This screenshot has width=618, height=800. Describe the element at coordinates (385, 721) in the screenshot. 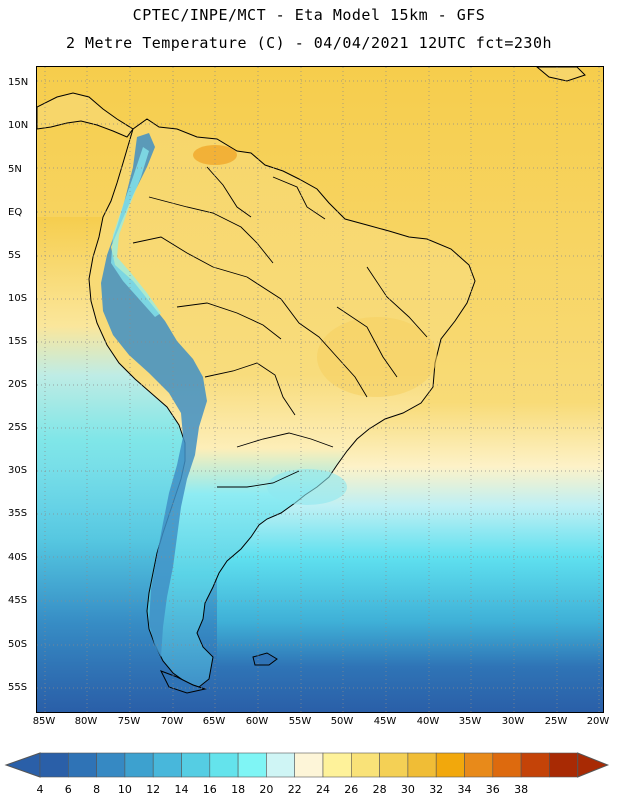

I see `lon-label-45w: 45W` at that location.